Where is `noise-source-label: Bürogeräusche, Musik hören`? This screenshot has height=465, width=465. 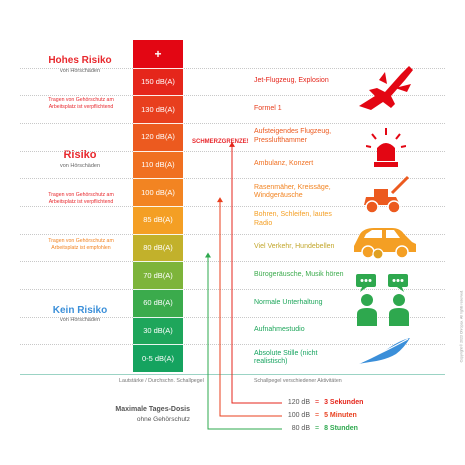 noise-source-label: Bürogeräusche, Musik hören is located at coordinates (299, 274).